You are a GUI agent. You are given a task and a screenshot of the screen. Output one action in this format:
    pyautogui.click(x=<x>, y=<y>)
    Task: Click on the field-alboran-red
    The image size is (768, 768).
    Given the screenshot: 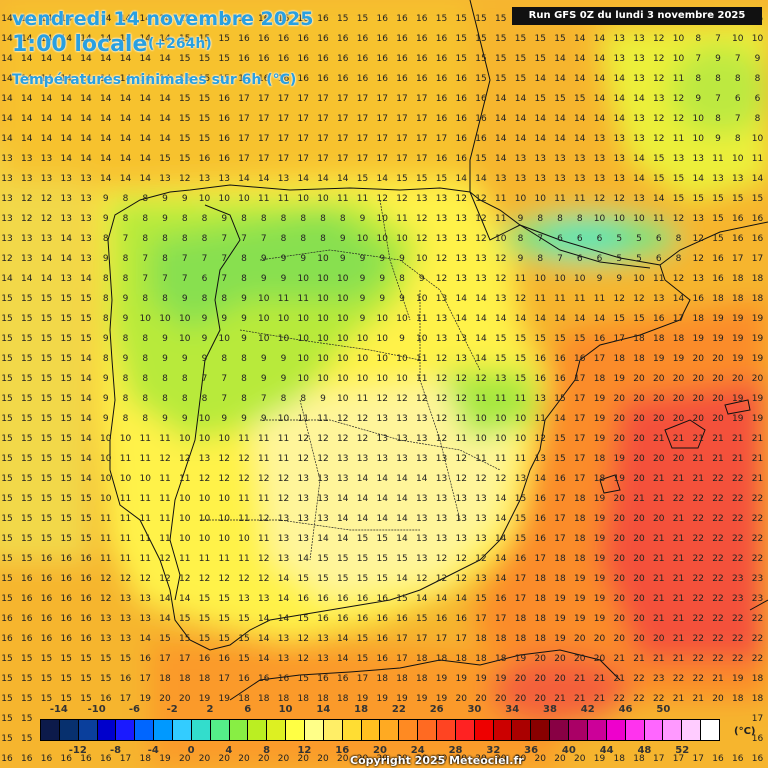 What is the action you would take?
    pyautogui.click(x=560, y=690)
    